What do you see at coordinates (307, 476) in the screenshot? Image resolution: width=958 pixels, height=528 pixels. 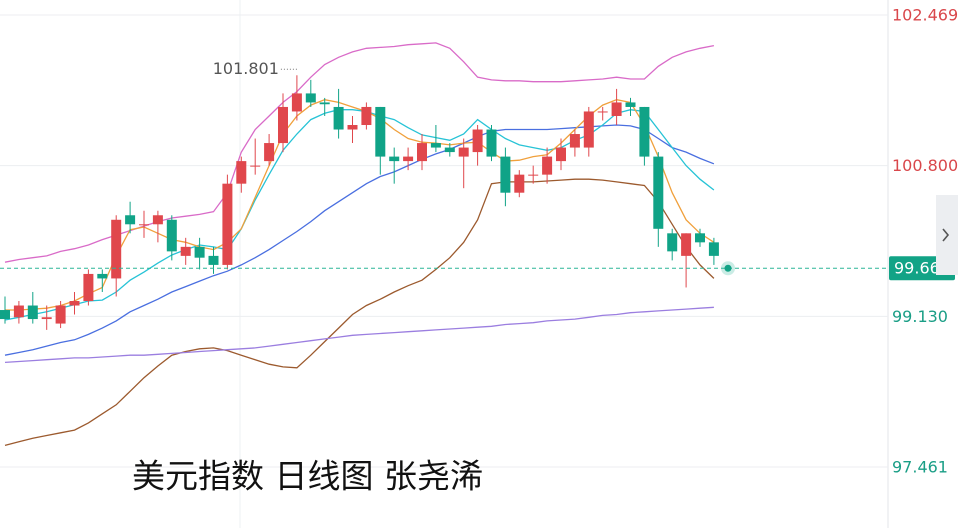 I see `caption: 美元指数 日线图 张尧浠` at bounding box center [307, 476].